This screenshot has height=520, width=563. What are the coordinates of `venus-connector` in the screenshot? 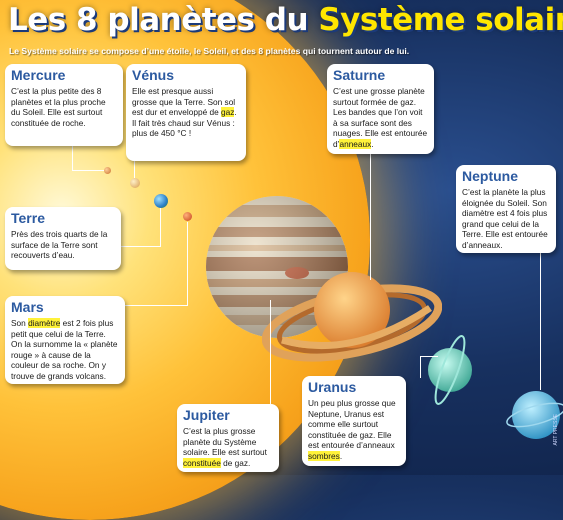 It's located at (134, 169).